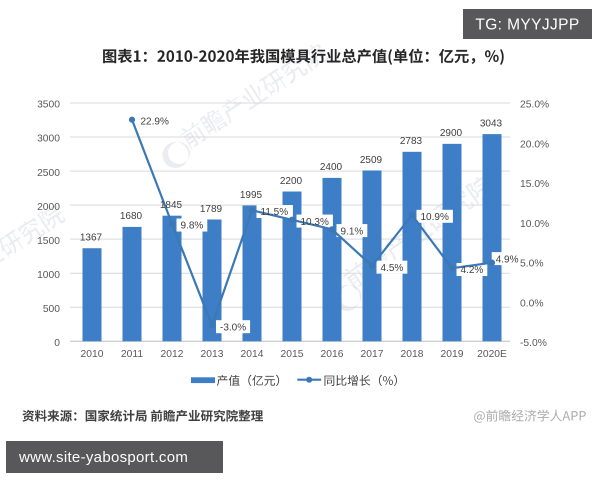 The height and width of the screenshot is (485, 600). I want to click on svg-text: 5.0%, so click(531, 264).